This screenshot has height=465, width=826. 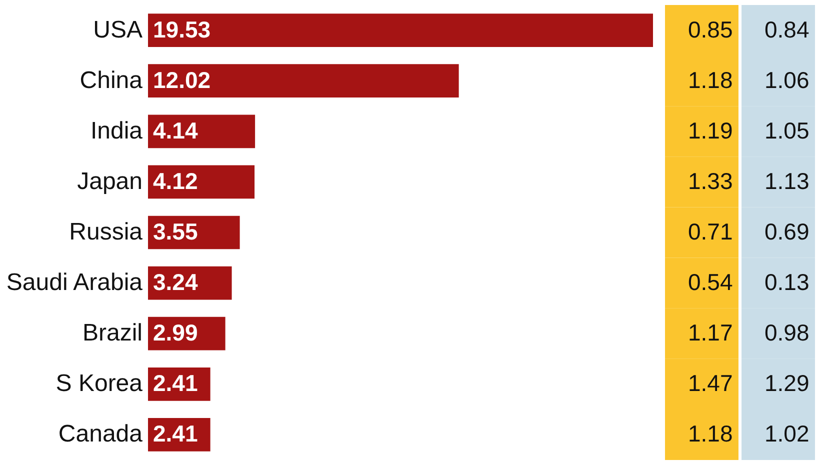 What do you see at coordinates (175, 130) in the screenshot?
I see `data-label: 4.14` at bounding box center [175, 130].